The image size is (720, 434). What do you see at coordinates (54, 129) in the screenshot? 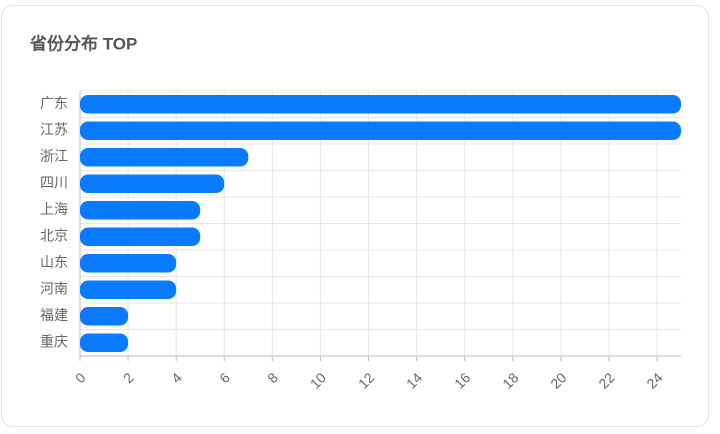
I see `y-tick-label: 江苏` at bounding box center [54, 129].